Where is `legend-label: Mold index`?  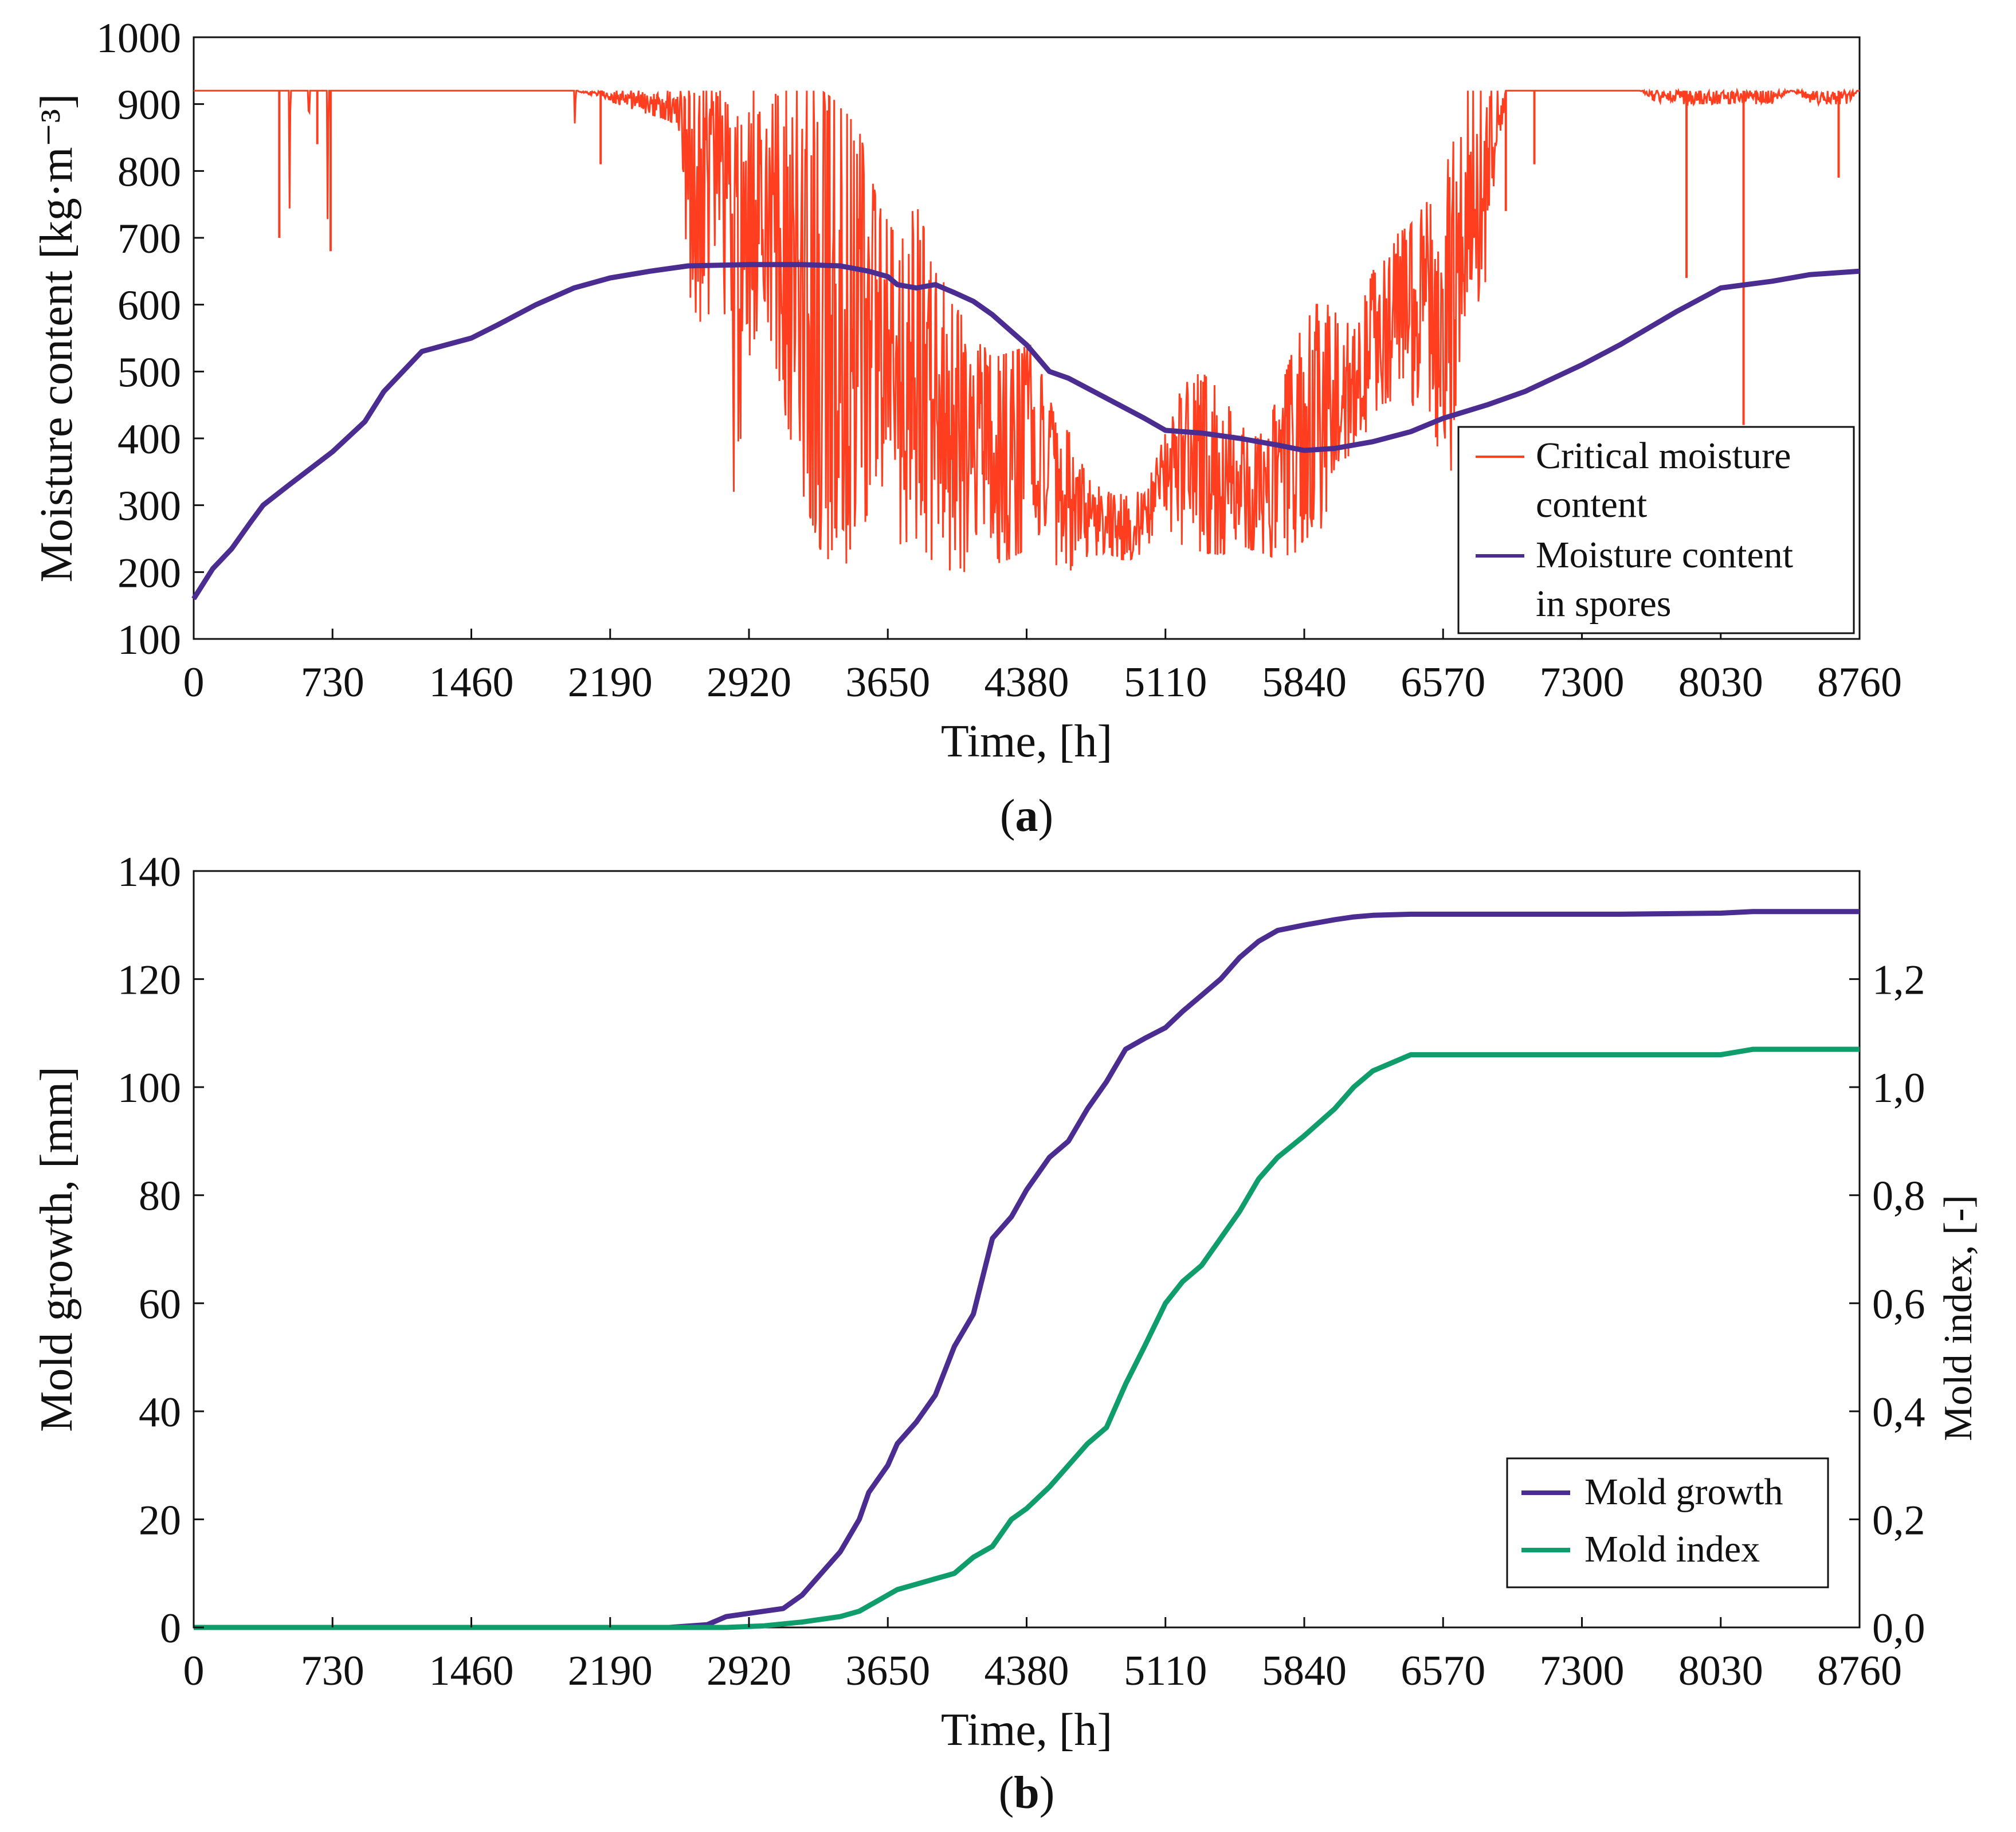 legend-label: Mold index is located at coordinates (1672, 1549).